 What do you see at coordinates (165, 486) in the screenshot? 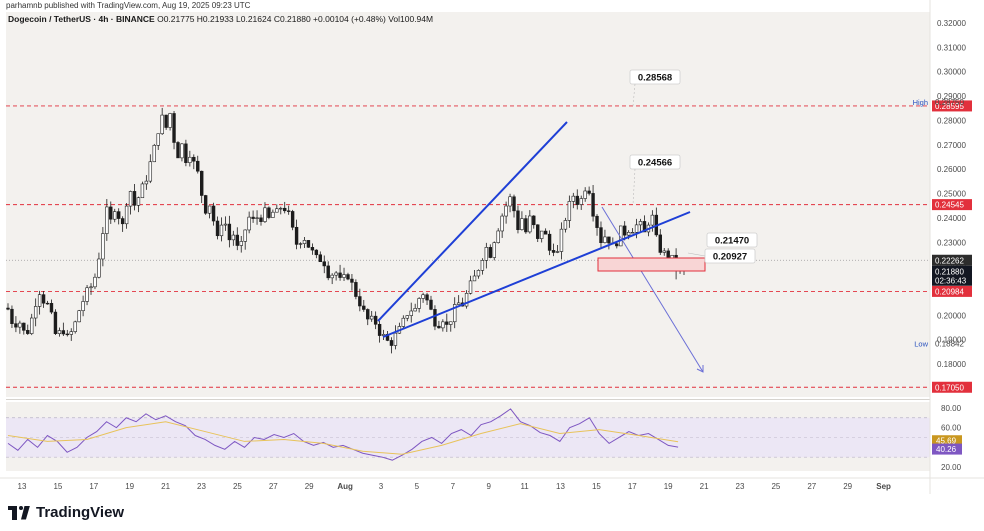
I see `x-tick-label-4: 21` at bounding box center [165, 486].